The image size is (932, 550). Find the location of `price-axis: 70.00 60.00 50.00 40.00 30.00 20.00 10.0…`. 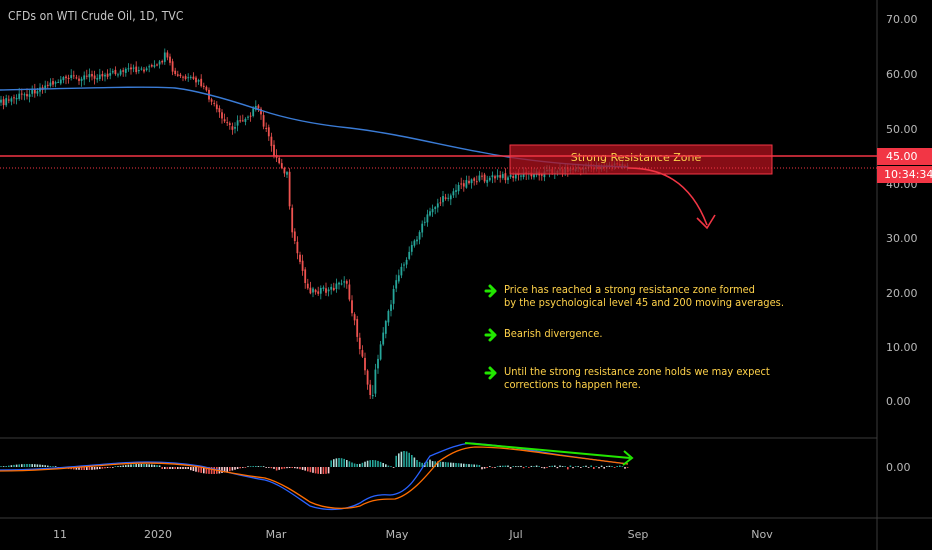

price-axis: 70.00 60.00 50.00 40.00 30.00 20.00 10.0… is located at coordinates (904, 210).